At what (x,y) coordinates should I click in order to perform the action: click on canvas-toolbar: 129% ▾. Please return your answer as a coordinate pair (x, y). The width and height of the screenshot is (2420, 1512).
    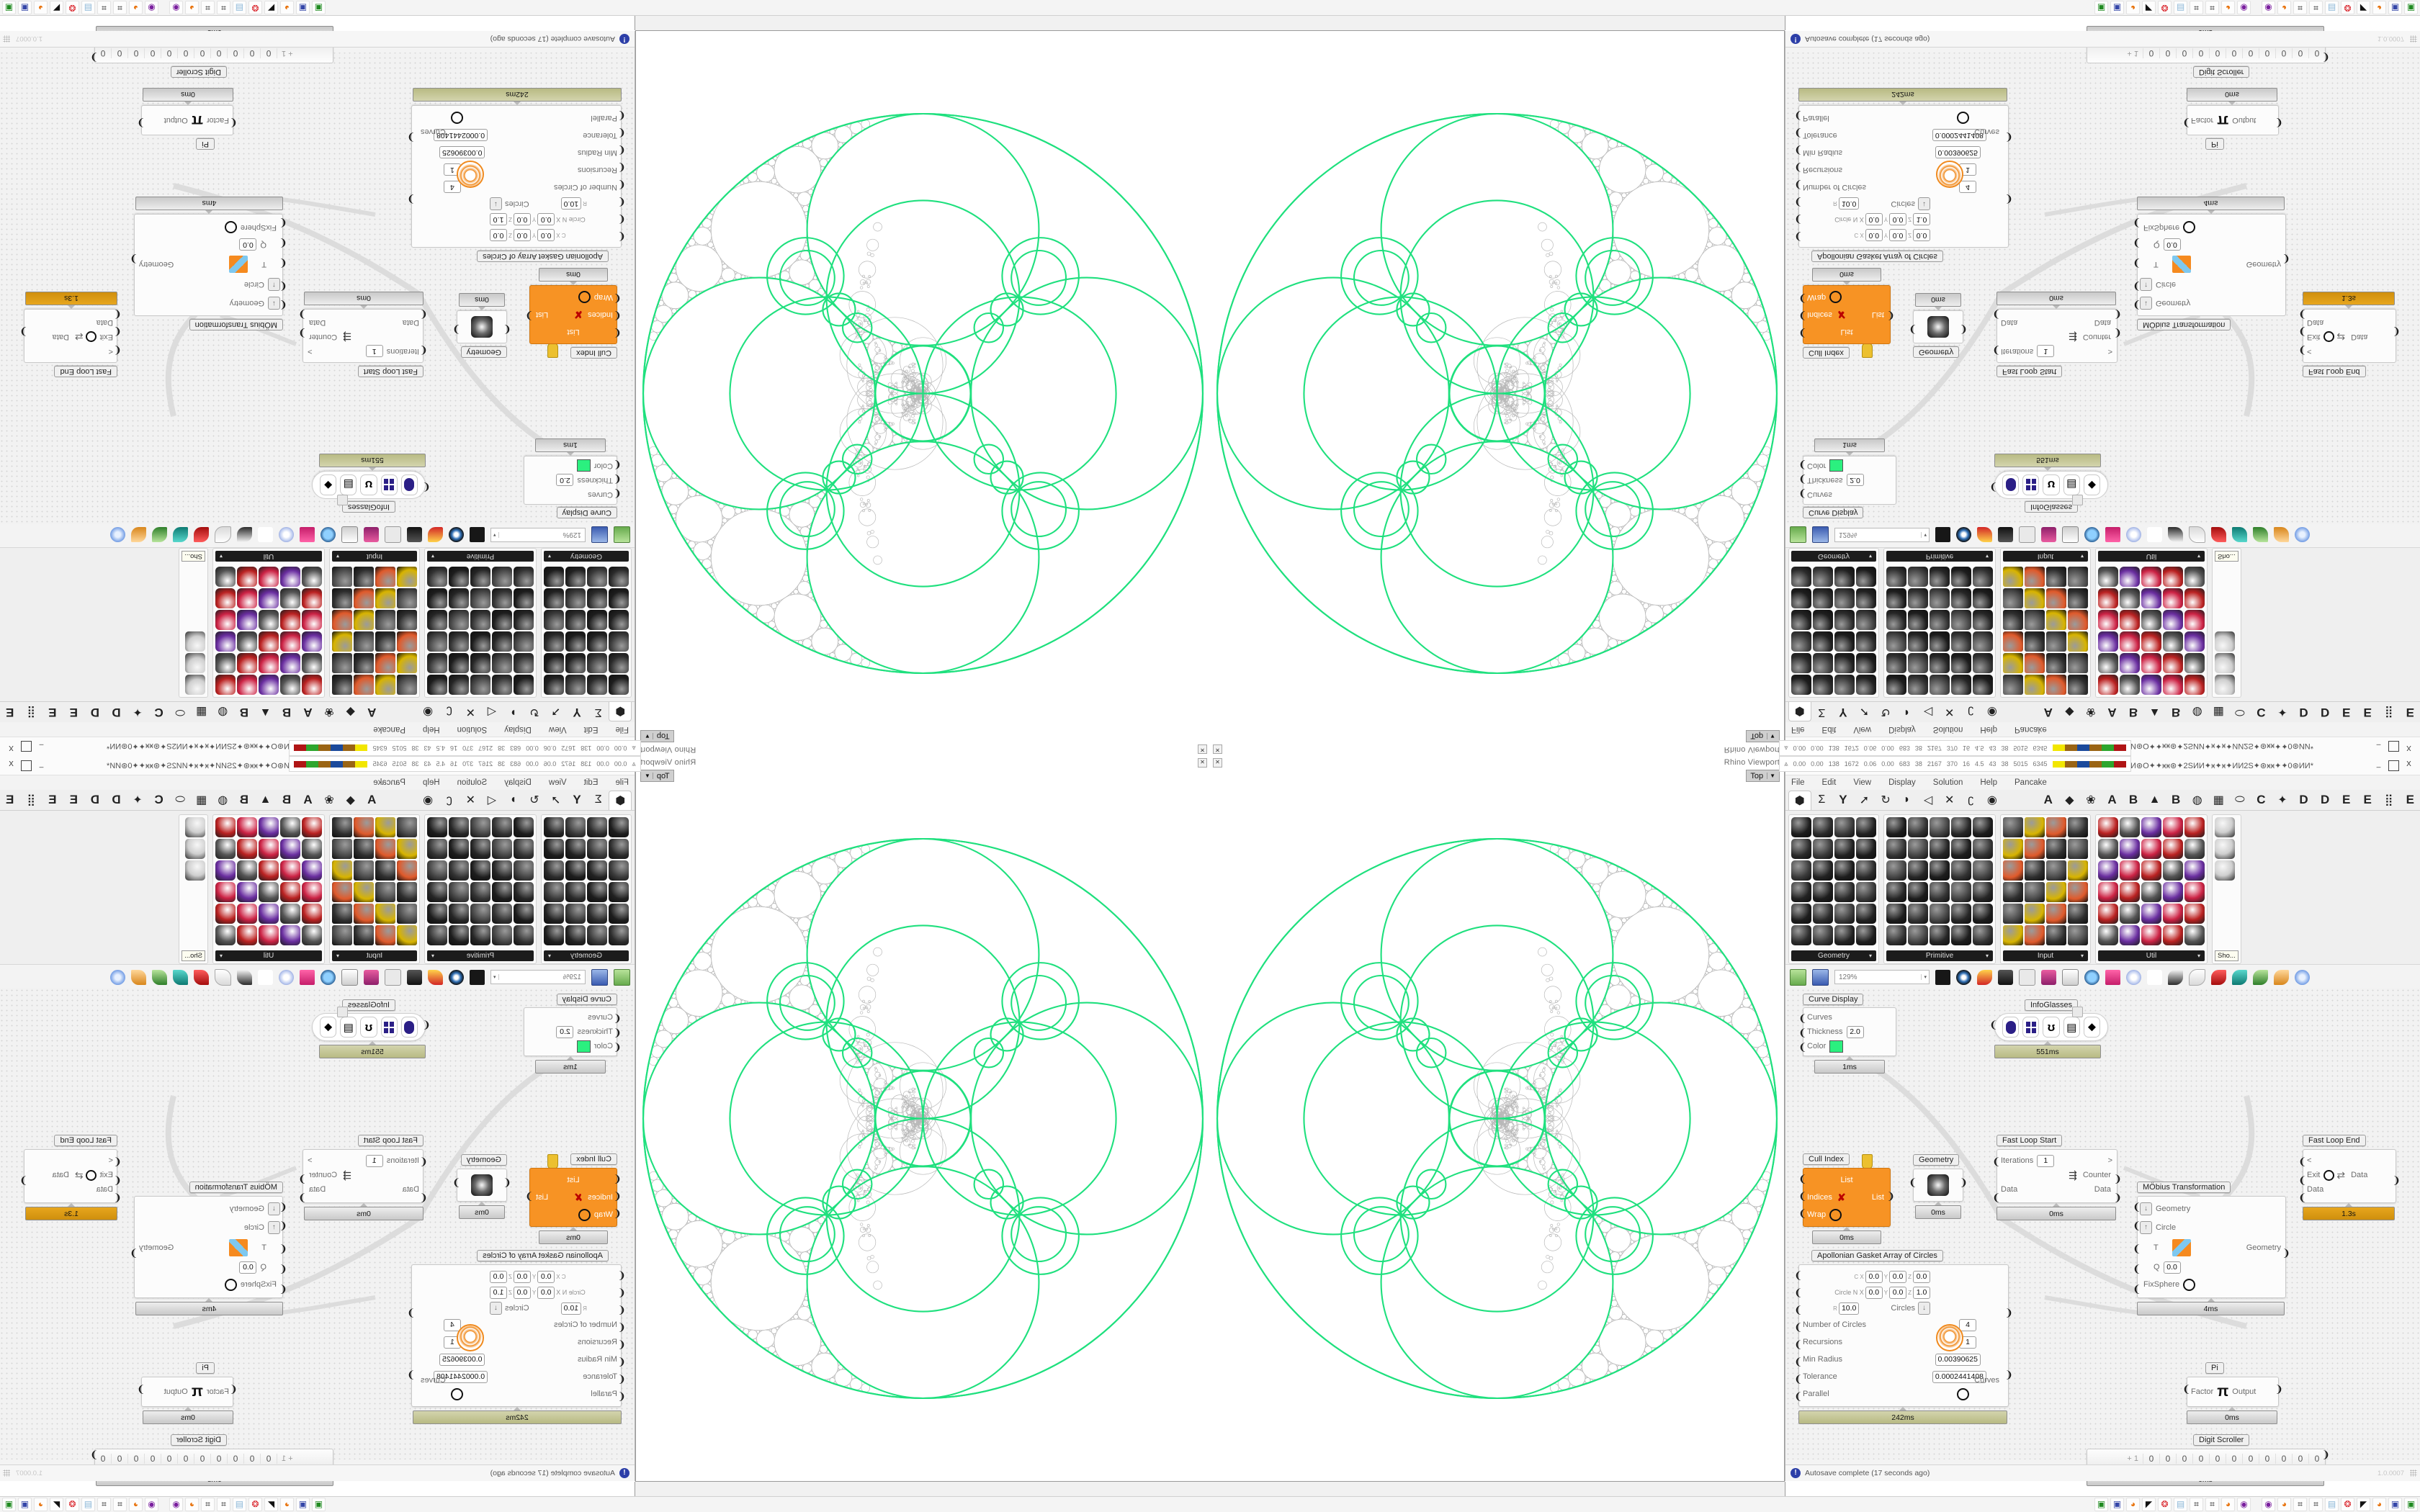
    Looking at the image, I should click on (2102, 535).